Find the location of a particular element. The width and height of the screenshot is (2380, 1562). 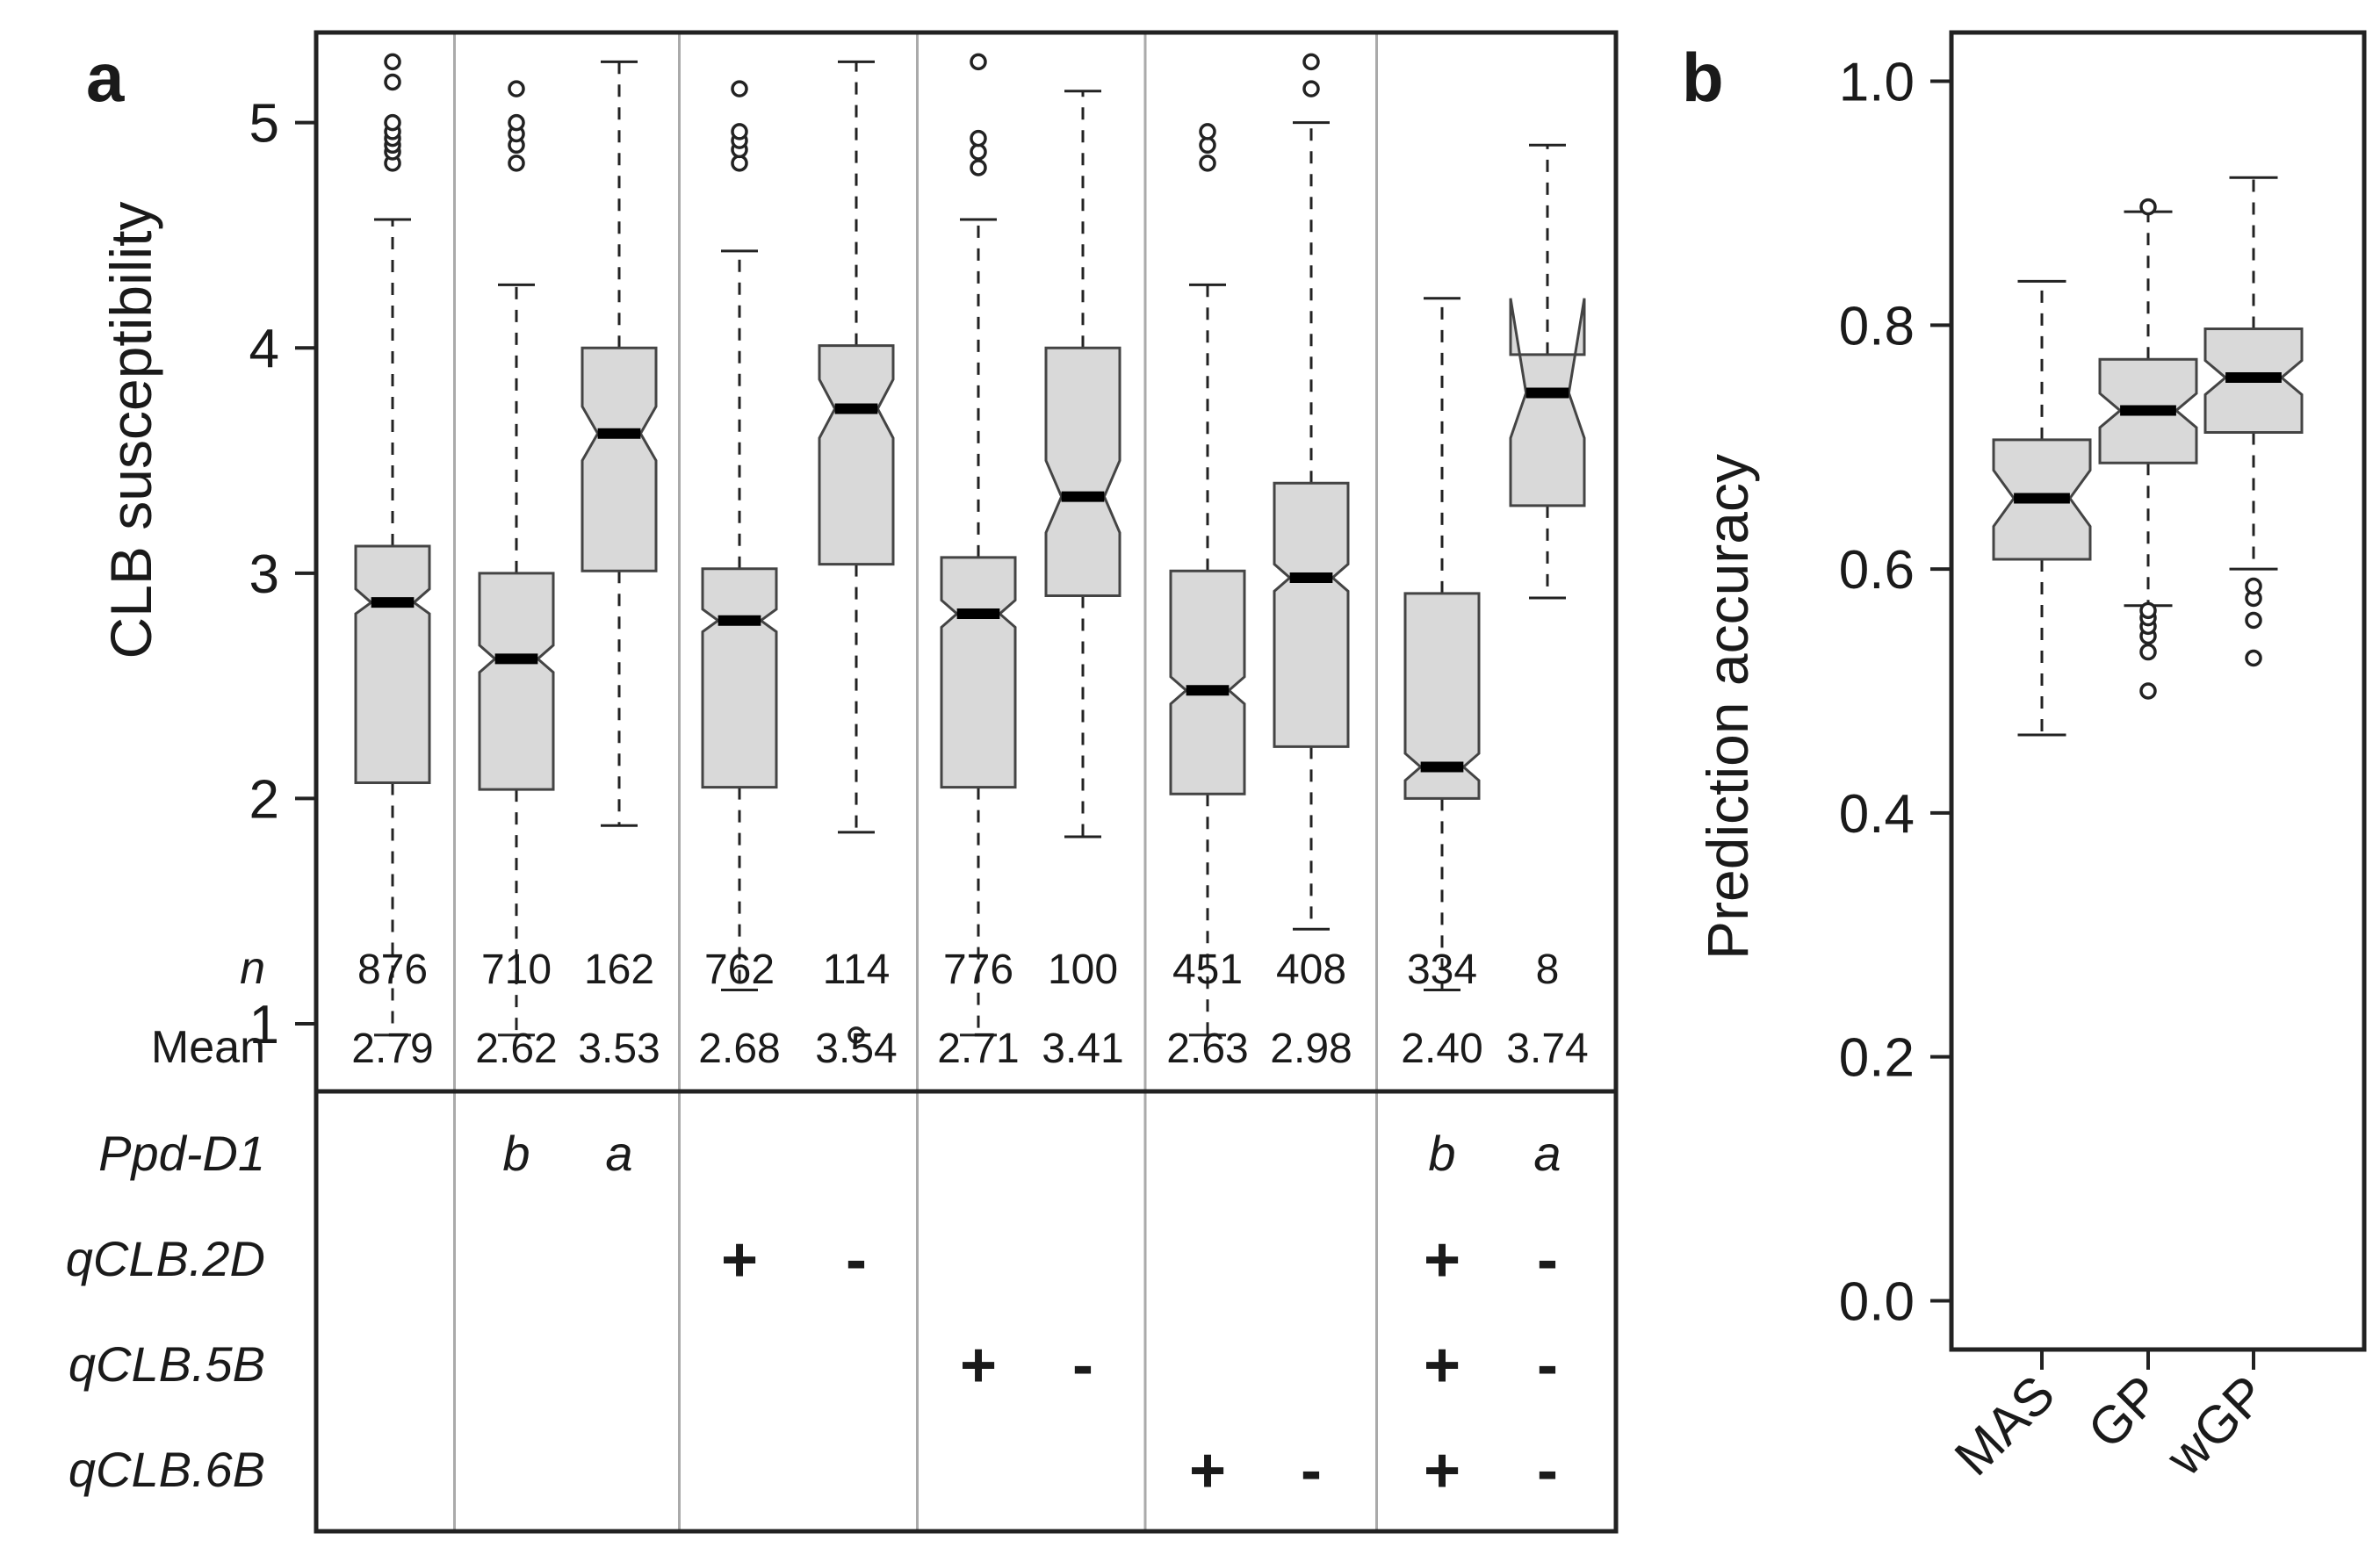

a-marker-6-2: - is located at coordinates (1082, 1365).